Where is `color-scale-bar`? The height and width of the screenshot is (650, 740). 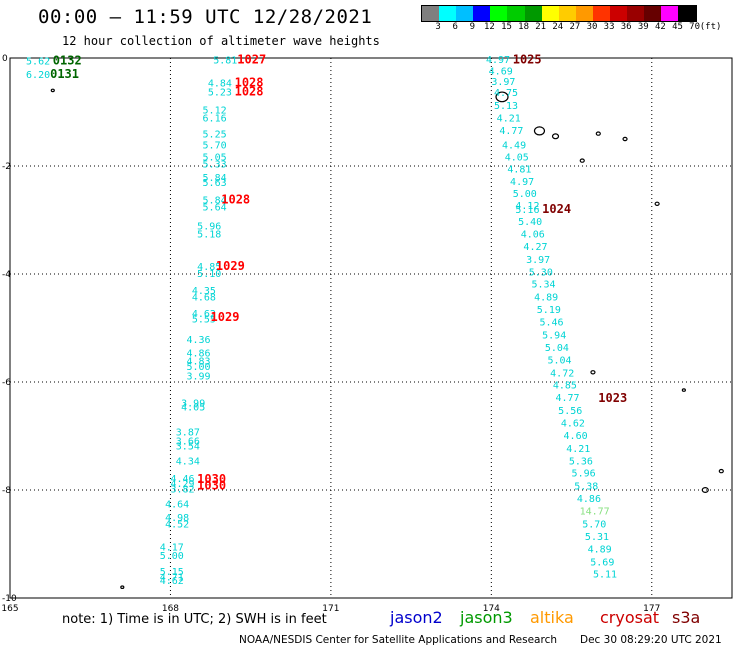 color-scale-bar is located at coordinates (559, 13).